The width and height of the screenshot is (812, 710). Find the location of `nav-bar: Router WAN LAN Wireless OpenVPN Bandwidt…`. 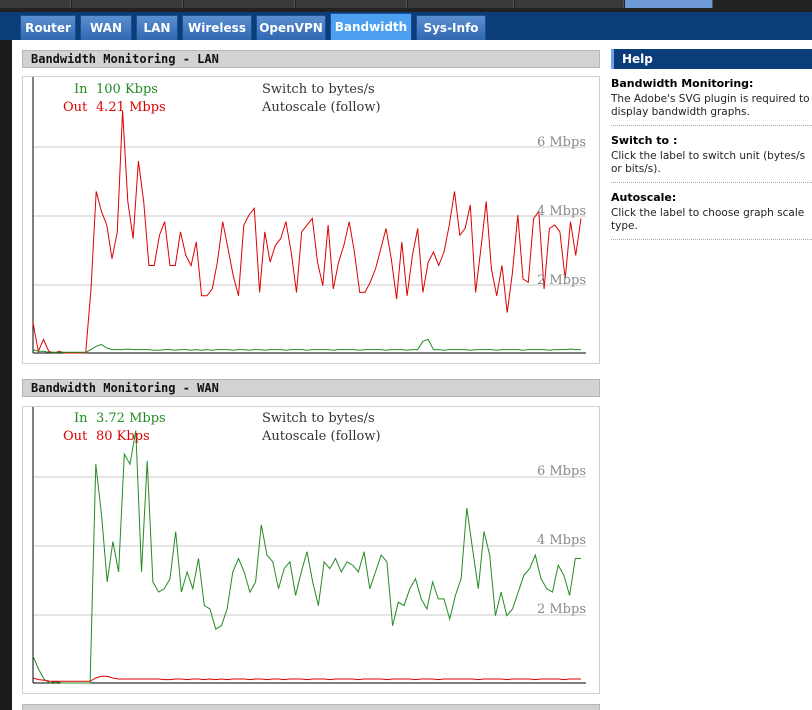

nav-bar: Router WAN LAN Wireless OpenVPN Bandwidt… is located at coordinates (406, 26).